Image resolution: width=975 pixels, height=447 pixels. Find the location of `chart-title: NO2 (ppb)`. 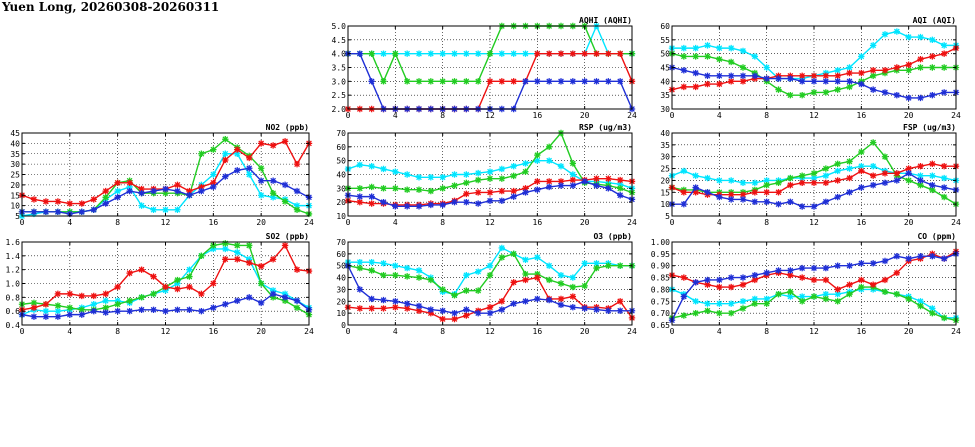

chart-title: NO2 (ppb) is located at coordinates (287, 127).